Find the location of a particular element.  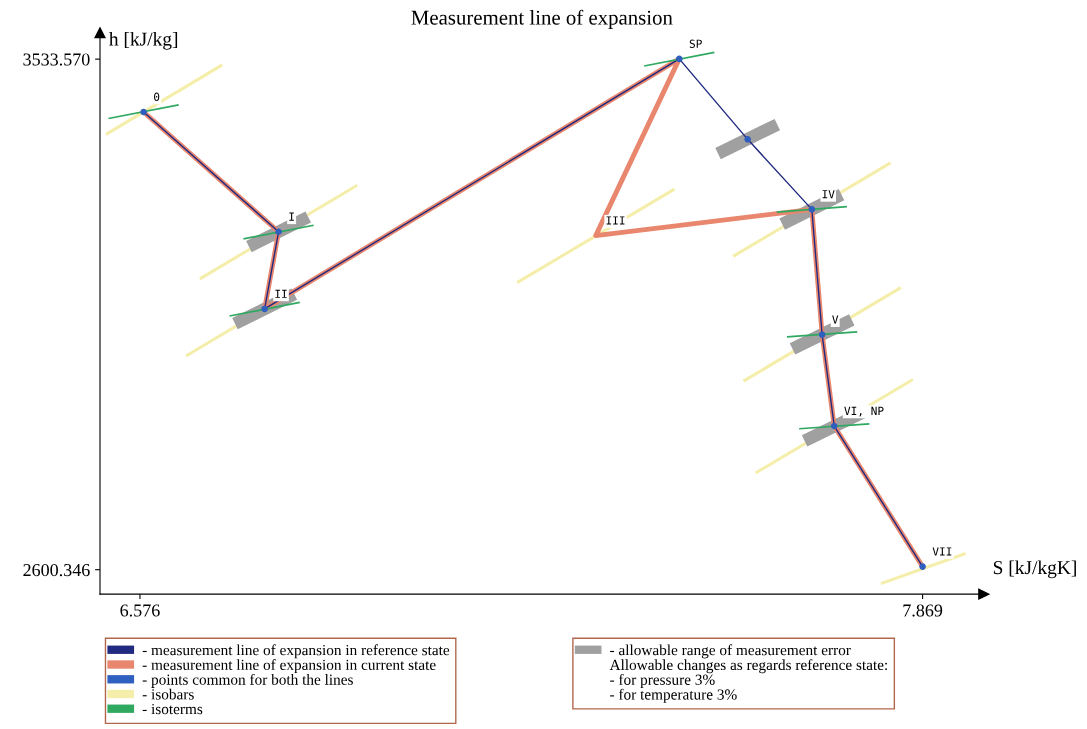

legend-label: - isoterms is located at coordinates (172, 709).